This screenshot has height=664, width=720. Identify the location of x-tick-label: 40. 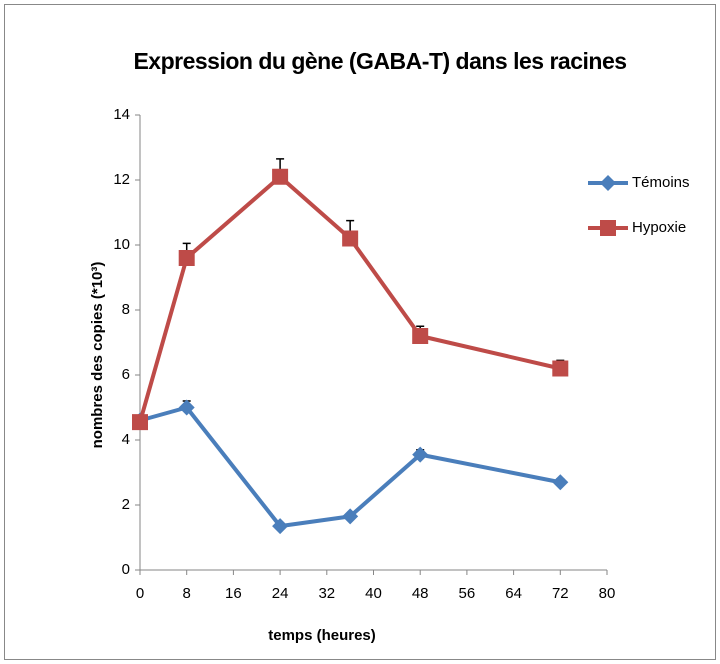
(373, 593).